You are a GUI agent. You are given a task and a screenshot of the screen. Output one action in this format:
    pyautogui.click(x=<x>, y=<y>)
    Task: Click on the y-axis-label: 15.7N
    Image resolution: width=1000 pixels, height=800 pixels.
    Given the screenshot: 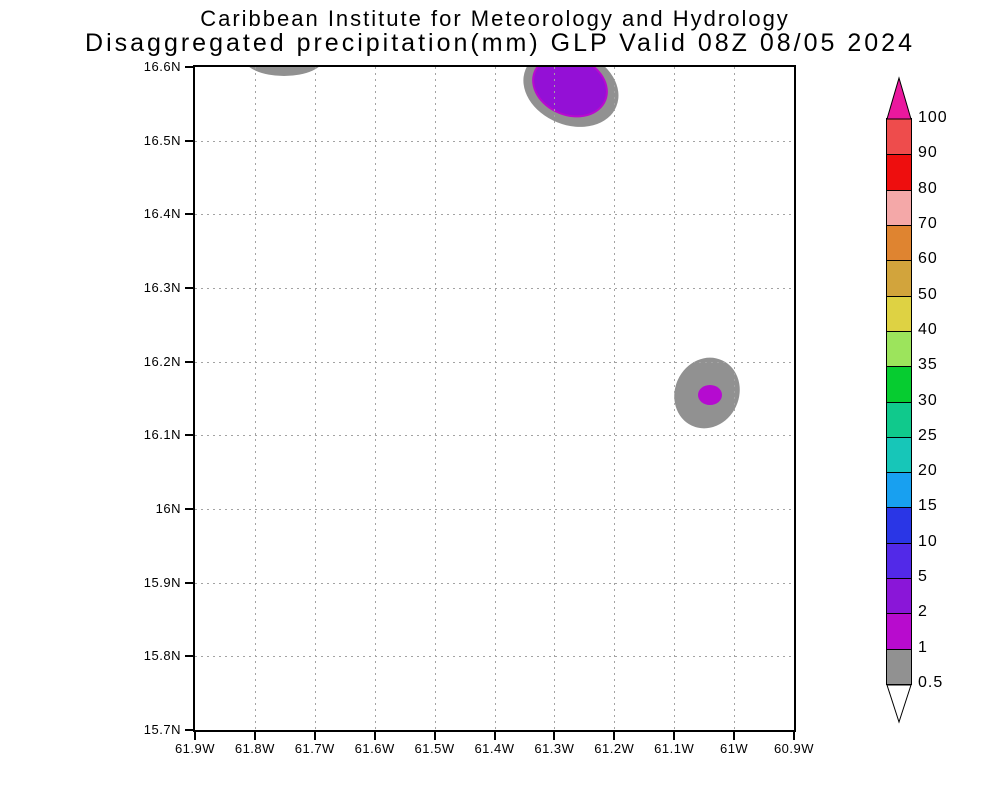 What is the action you would take?
    pyautogui.click(x=162, y=729)
    